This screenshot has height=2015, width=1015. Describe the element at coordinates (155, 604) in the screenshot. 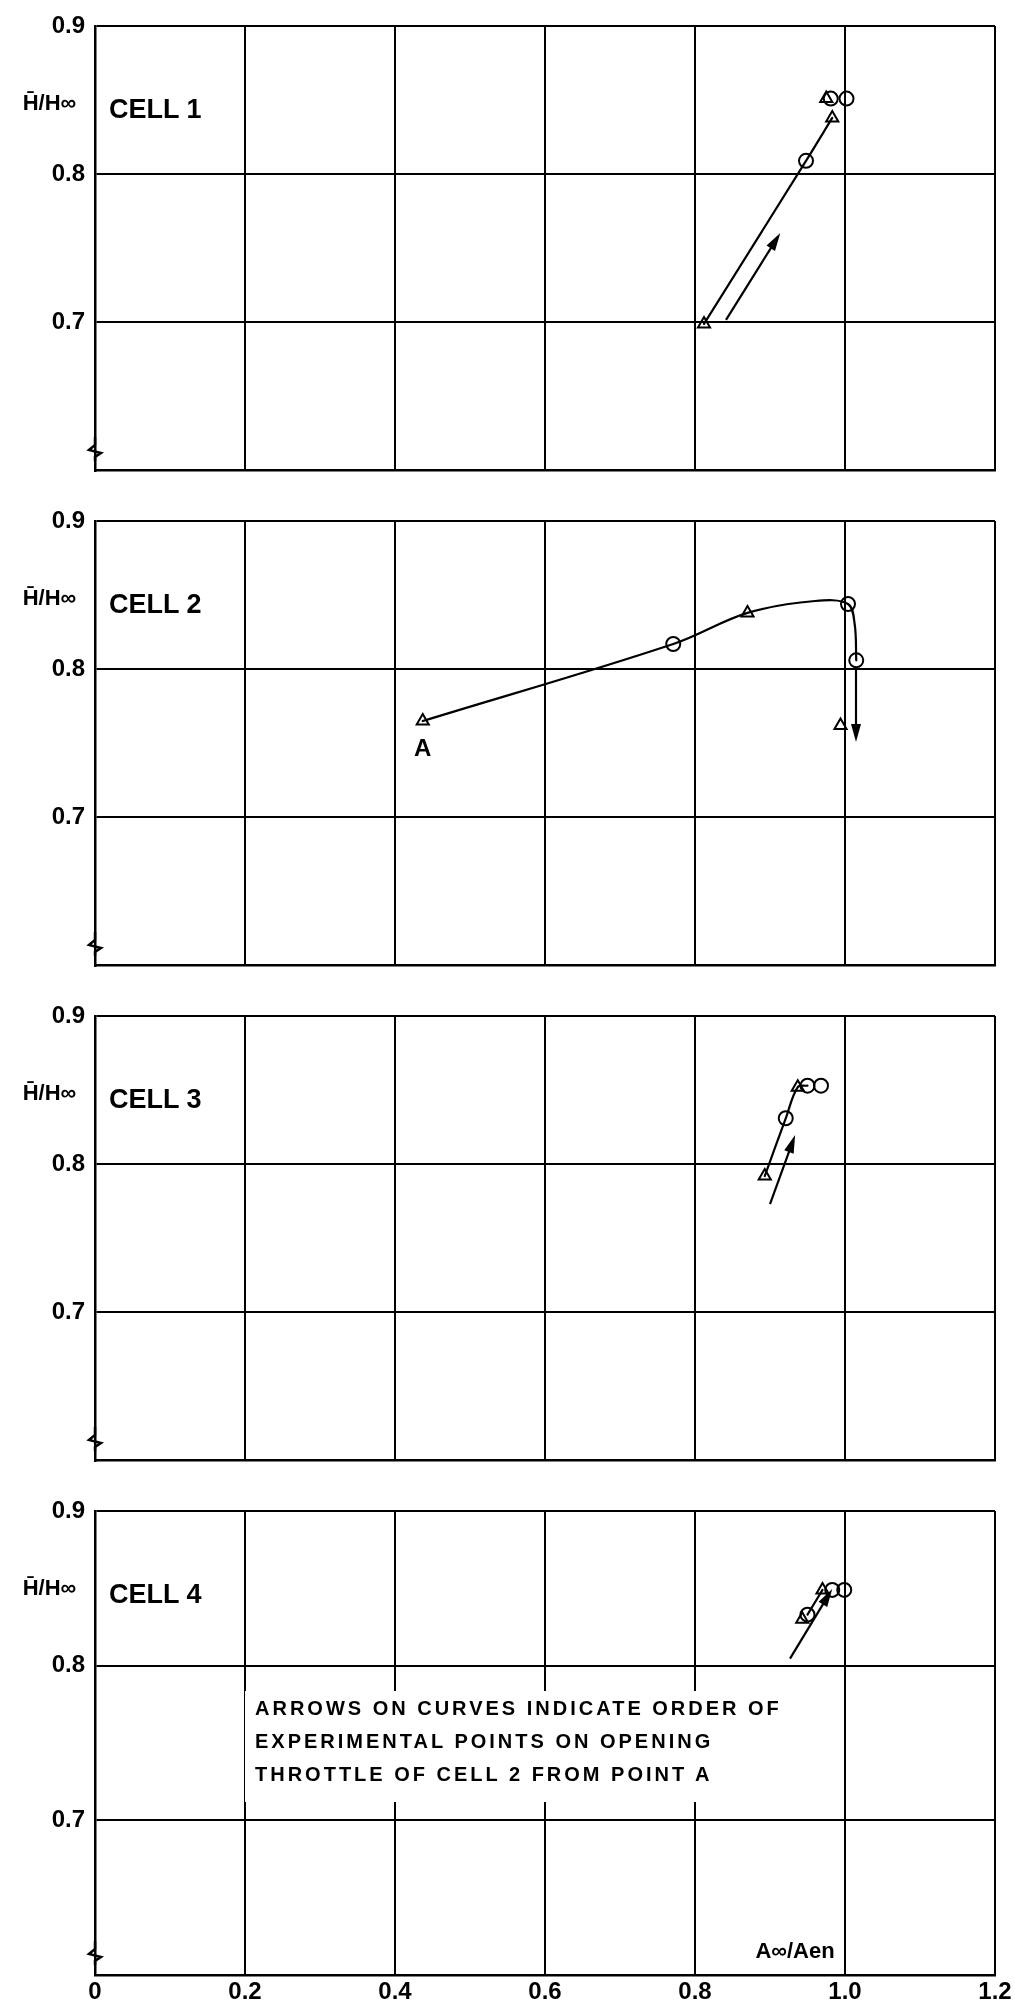

I see `annotation: CELL 2` at that location.